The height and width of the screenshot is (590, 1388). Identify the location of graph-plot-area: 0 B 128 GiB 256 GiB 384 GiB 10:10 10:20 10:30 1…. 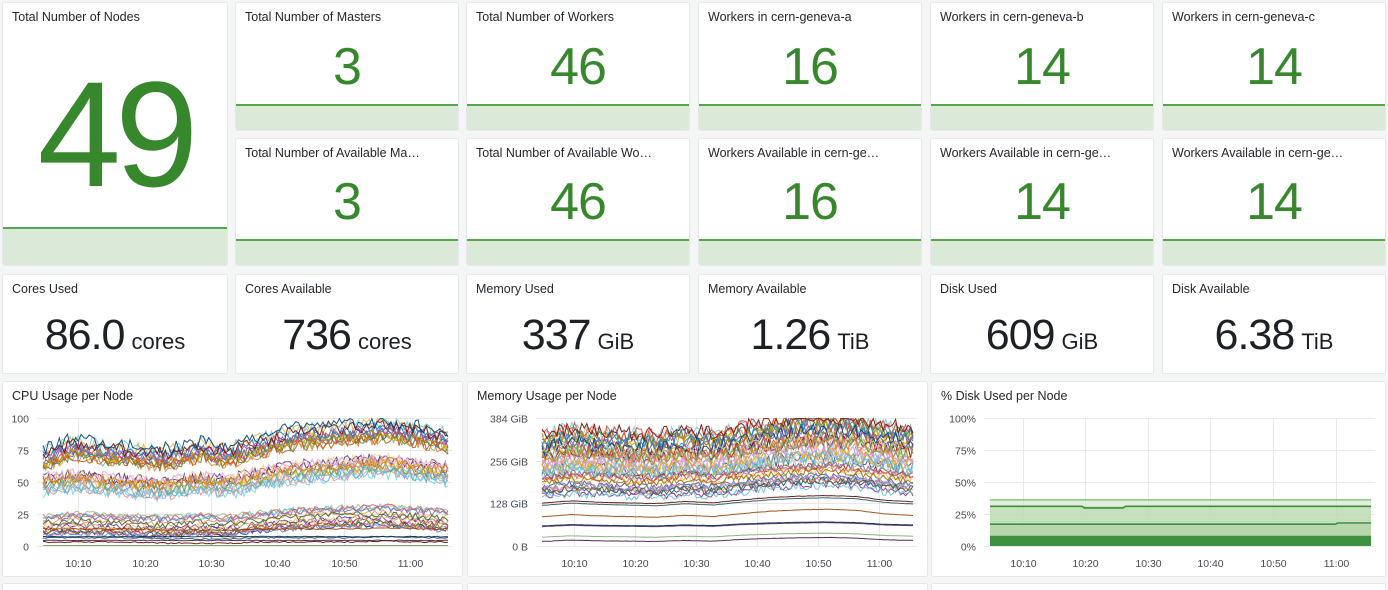
(697, 490).